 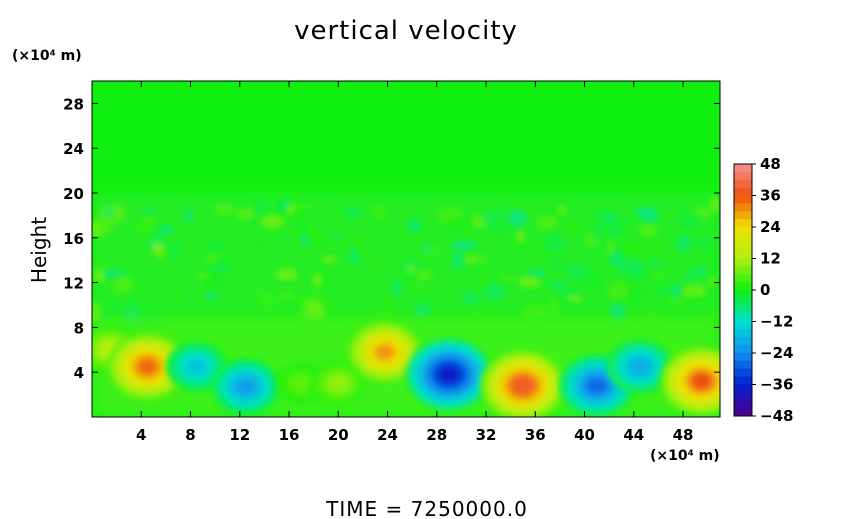 What do you see at coordinates (39, 250) in the screenshot?
I see `y-axis-label: Height` at bounding box center [39, 250].